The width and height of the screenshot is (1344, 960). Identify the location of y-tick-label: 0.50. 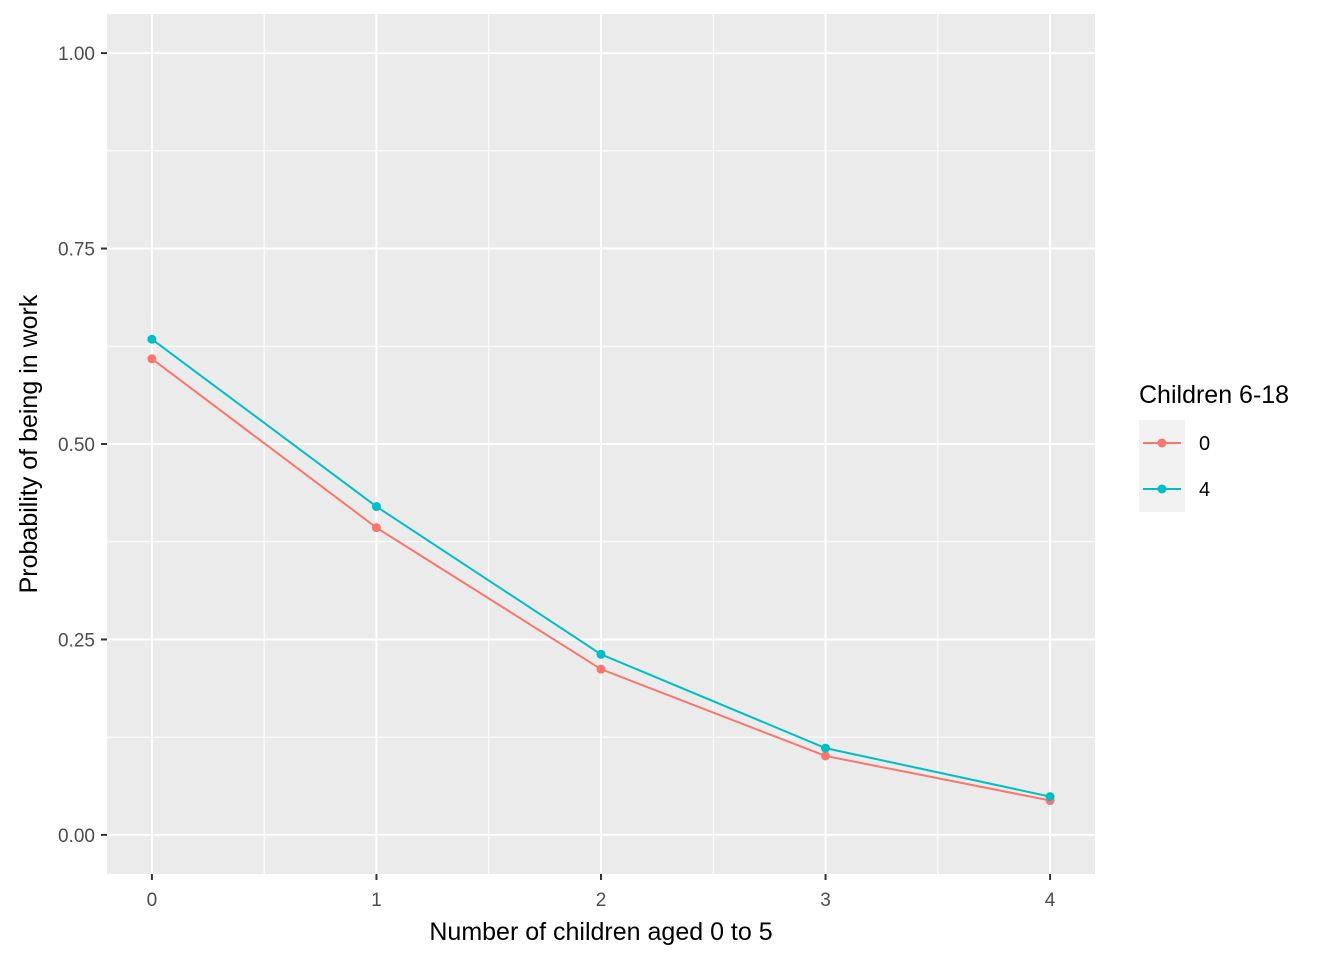
(76, 445).